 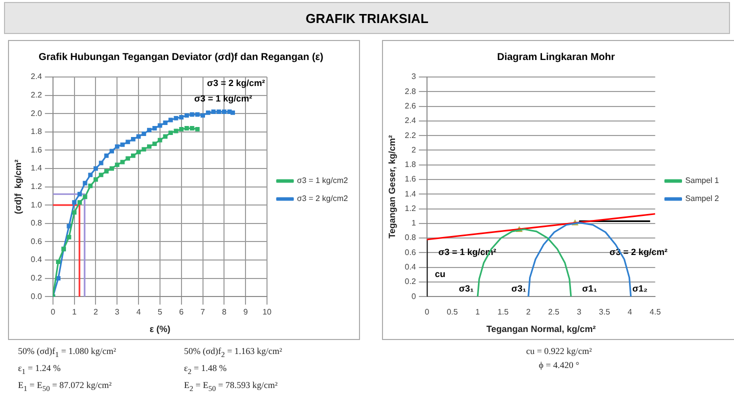 What do you see at coordinates (413, 149) in the screenshot?
I see `y-tick-label: 2` at bounding box center [413, 149].